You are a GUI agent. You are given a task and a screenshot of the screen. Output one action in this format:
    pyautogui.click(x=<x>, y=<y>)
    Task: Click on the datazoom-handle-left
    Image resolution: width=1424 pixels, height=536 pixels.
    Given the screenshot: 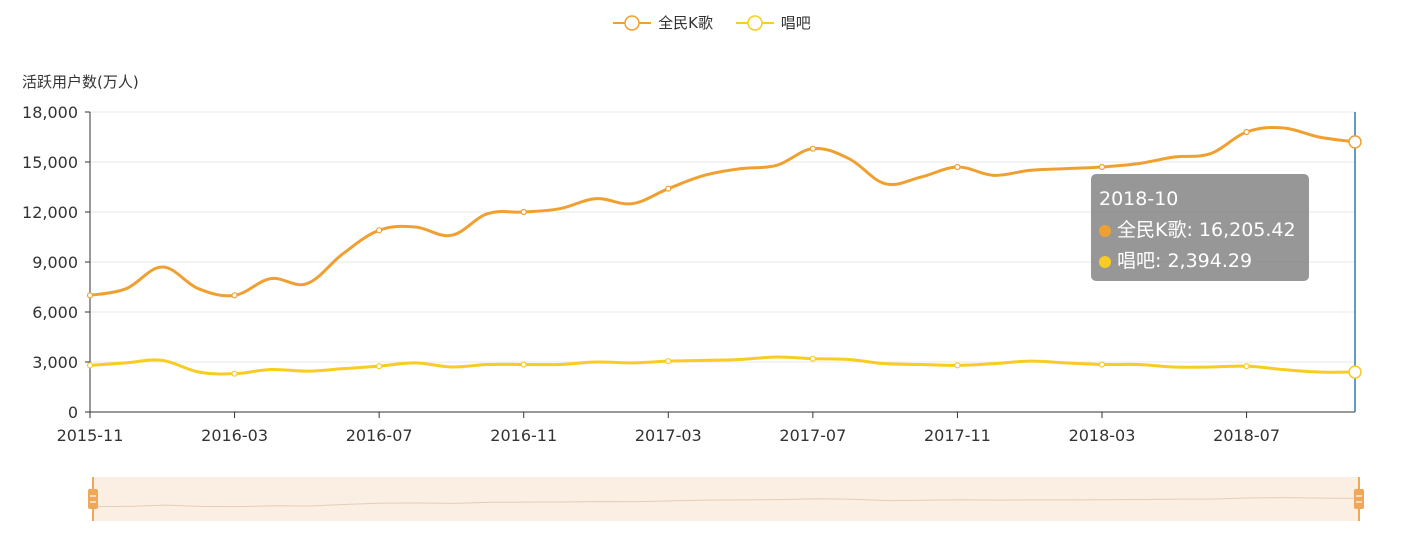 What is the action you would take?
    pyautogui.click(x=93, y=499)
    